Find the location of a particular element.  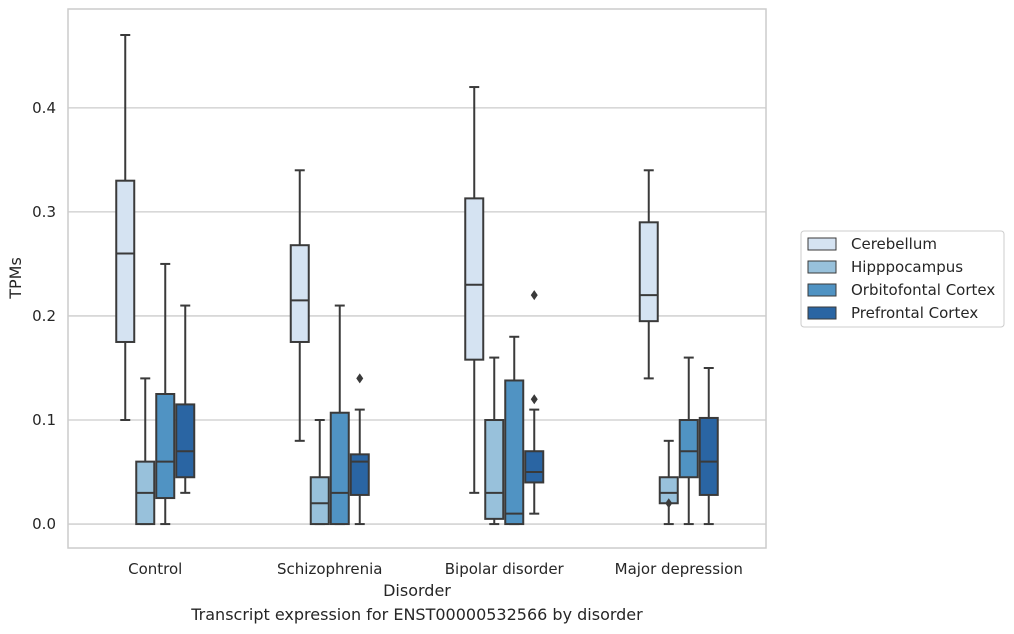

y-tick-label: 0.4 is located at coordinates (44, 108).